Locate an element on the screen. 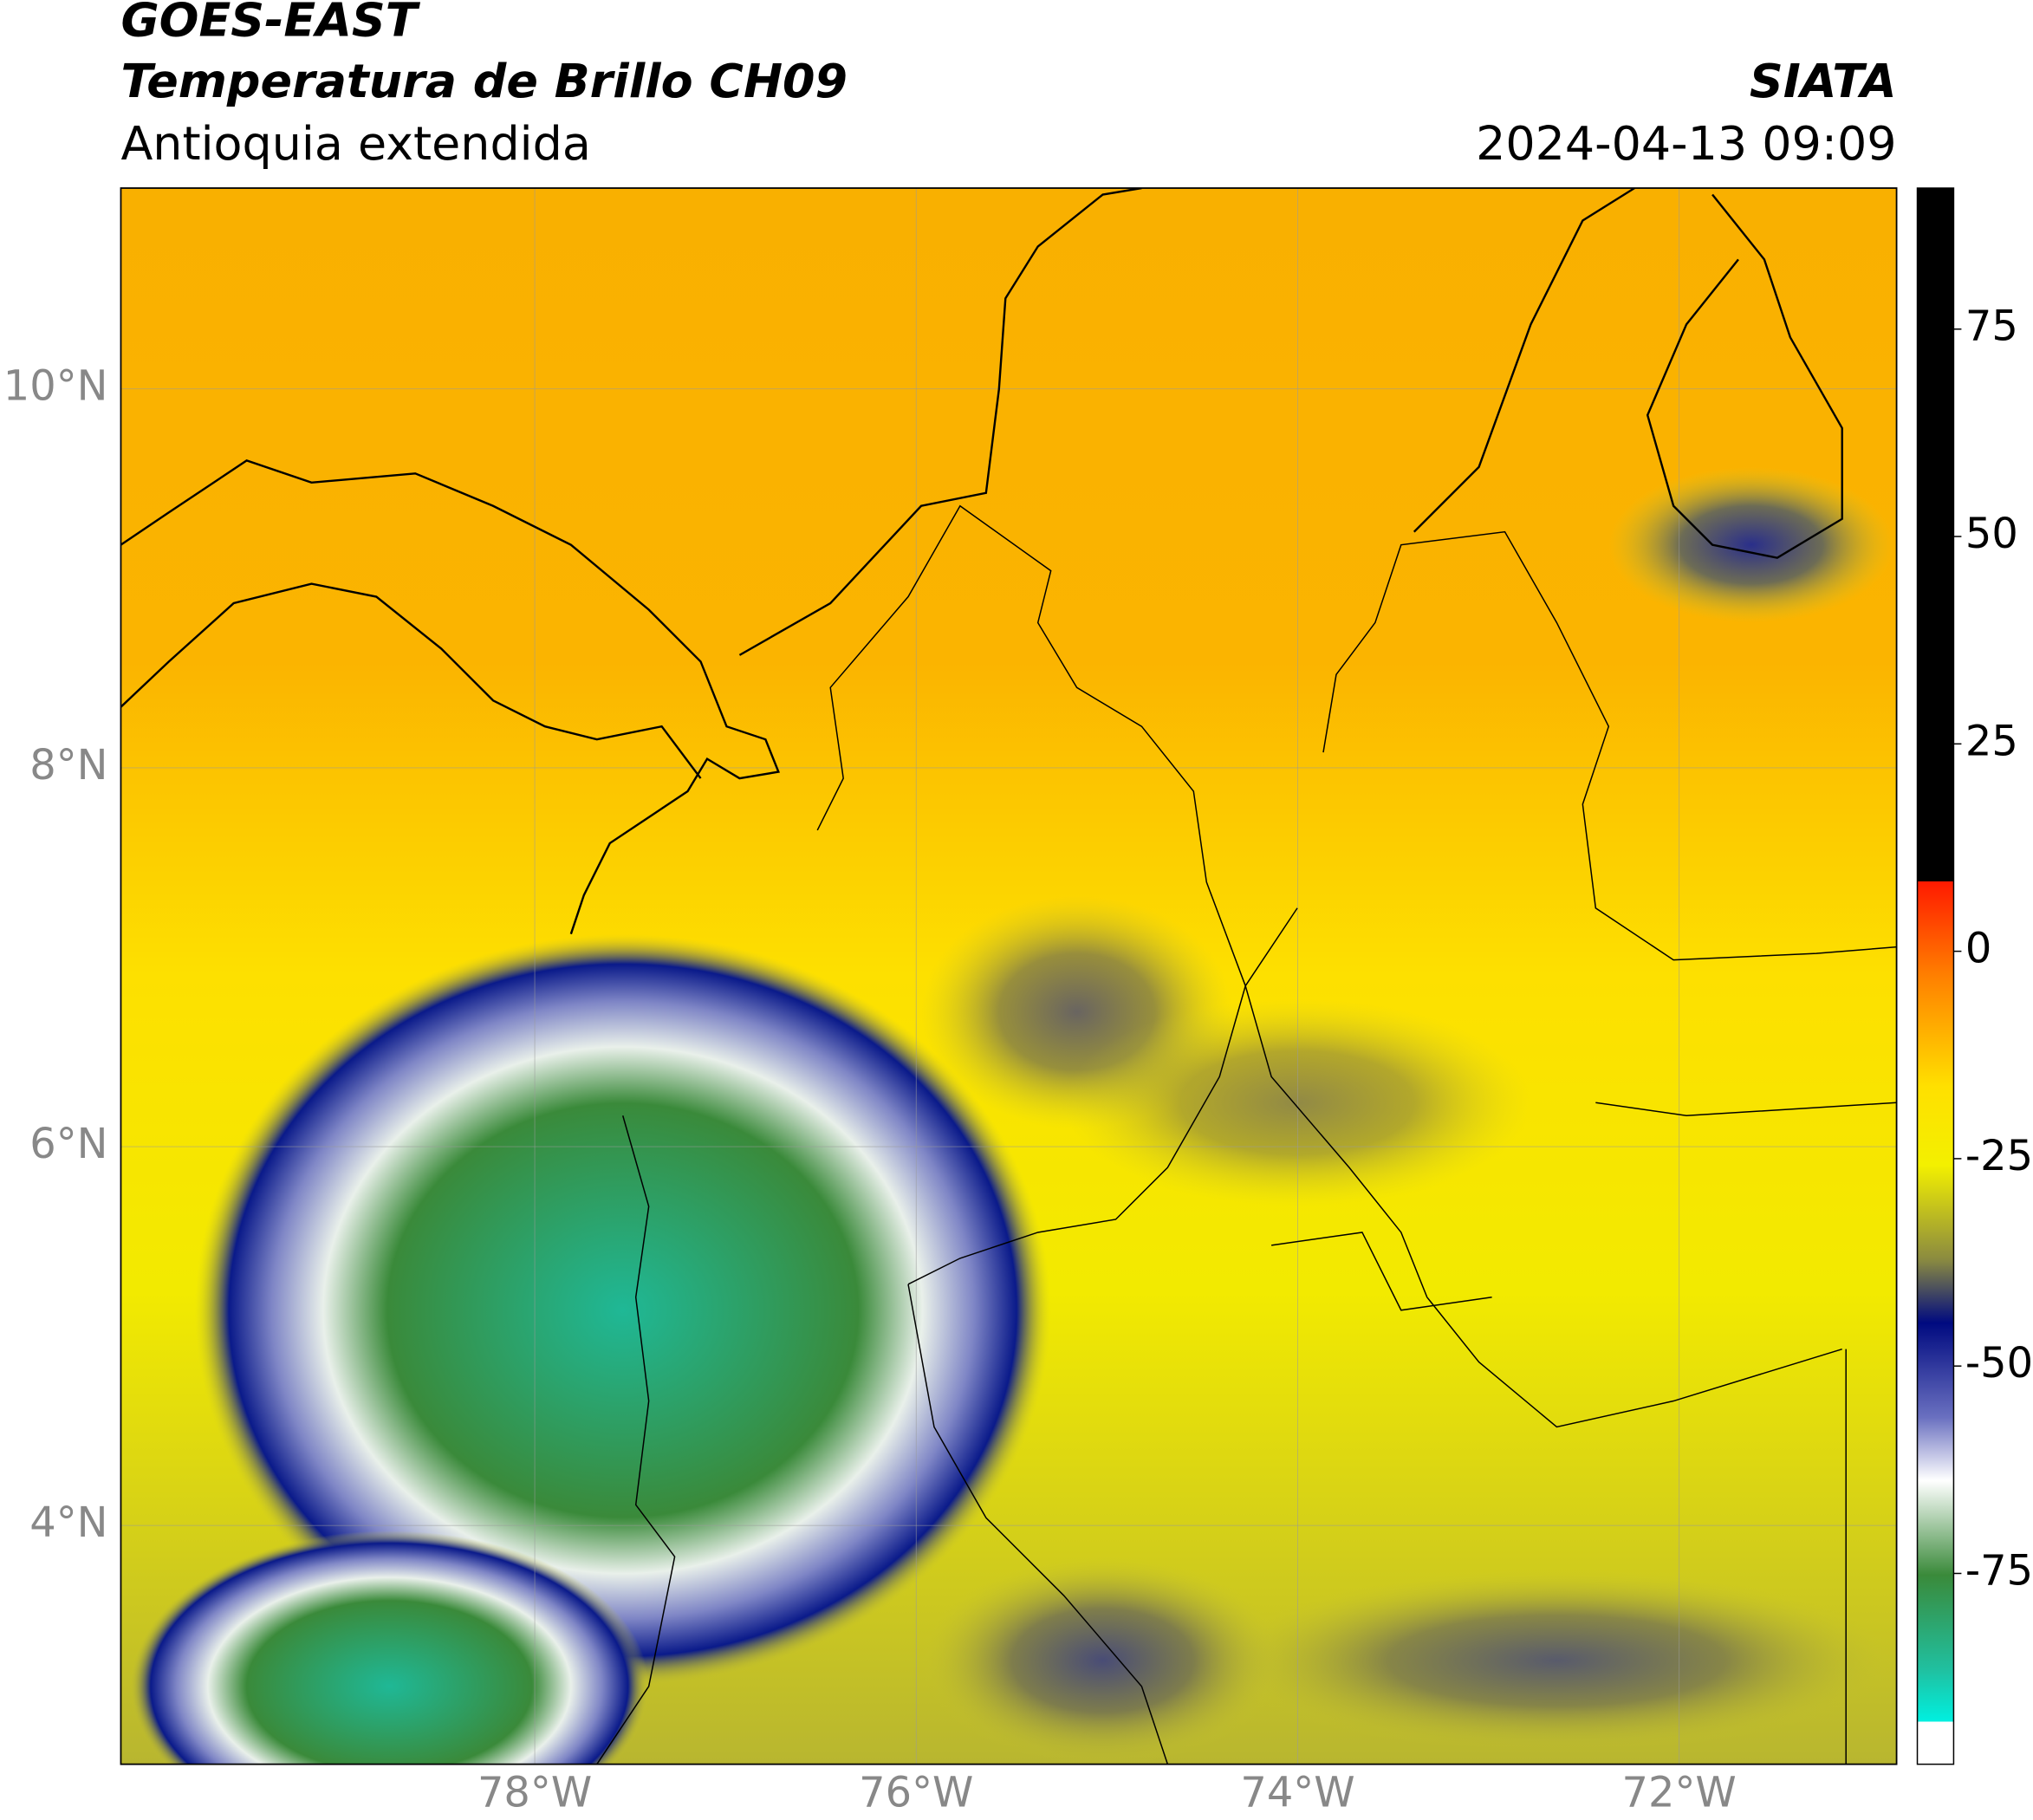 The image size is (2033, 1820). lat-label: 4°N is located at coordinates (68, 1523).